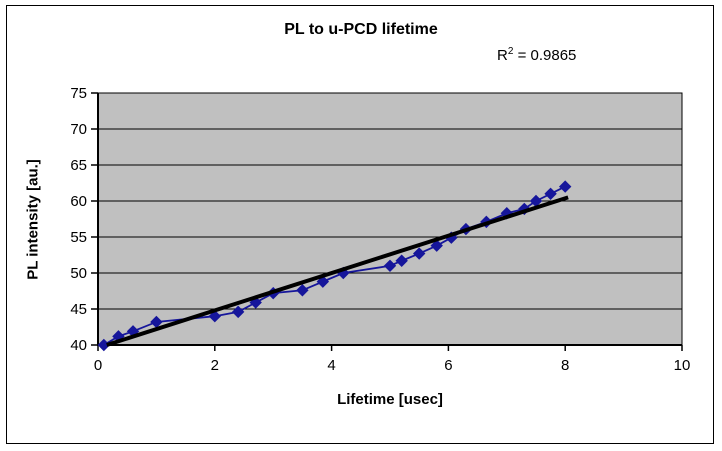 The height and width of the screenshot is (451, 722). Describe the element at coordinates (448, 365) in the screenshot. I see `x-tick-label-6: 6` at that location.